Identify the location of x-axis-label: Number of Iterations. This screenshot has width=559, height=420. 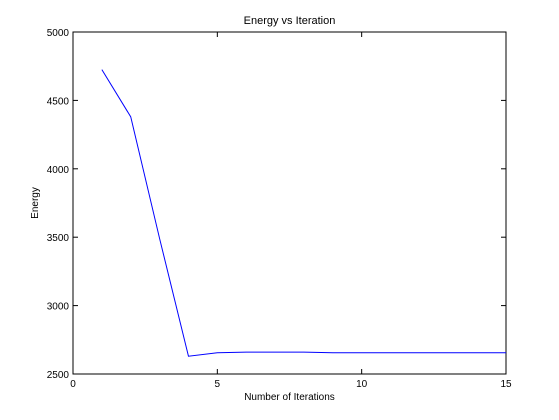
(289, 397).